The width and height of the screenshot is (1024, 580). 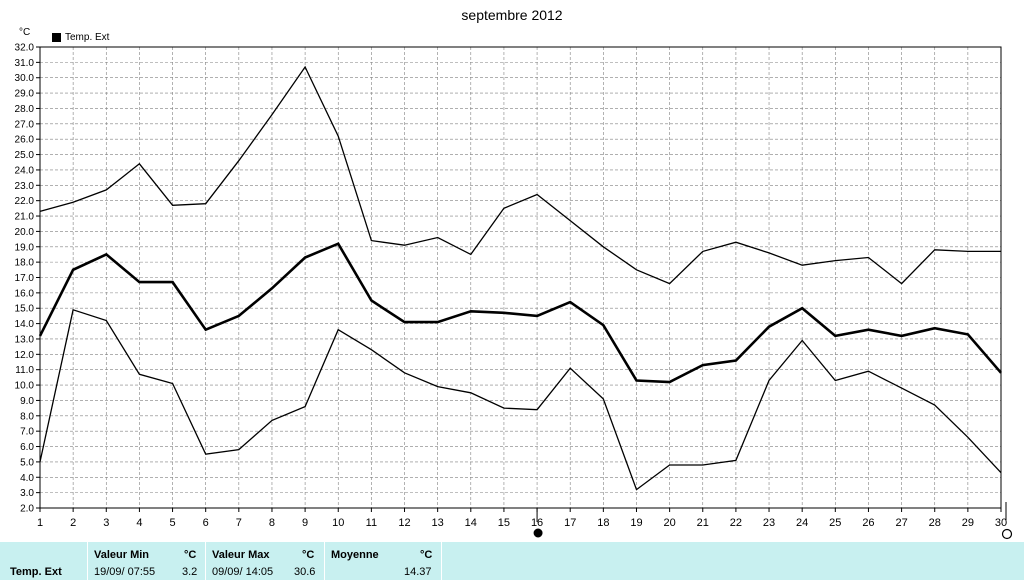 What do you see at coordinates (27, 447) in the screenshot?
I see `y-tick-label: 6.0` at bounding box center [27, 447].